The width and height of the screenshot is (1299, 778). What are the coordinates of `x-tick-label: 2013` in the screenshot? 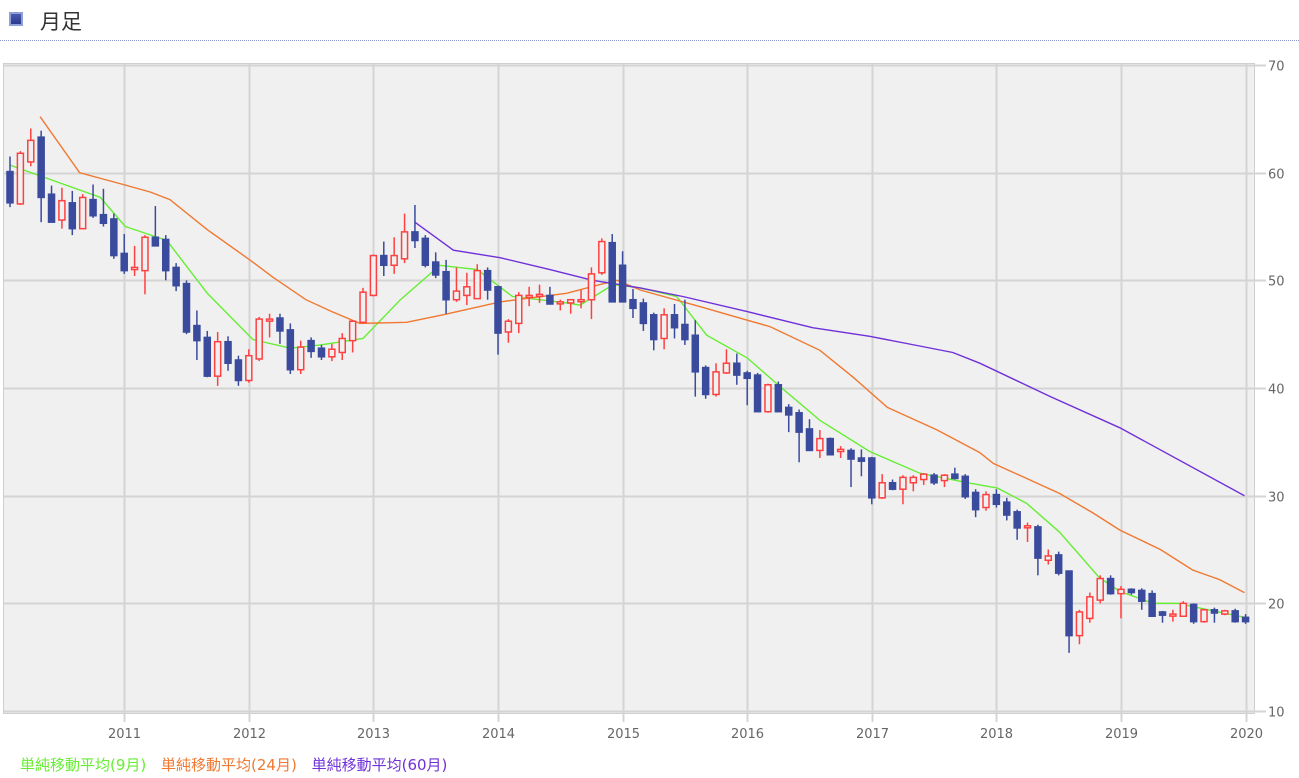 It's located at (373, 734).